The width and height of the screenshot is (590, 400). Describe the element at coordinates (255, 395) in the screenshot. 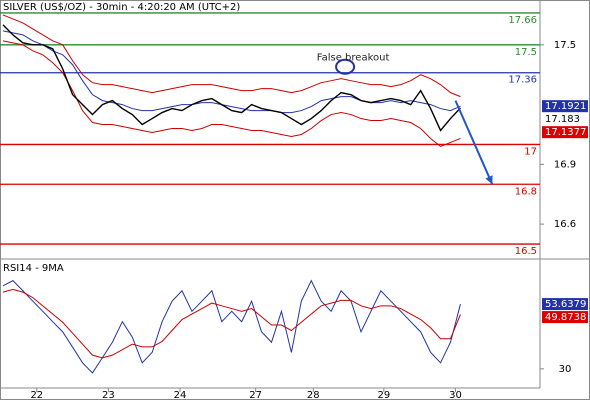

I see `x-tick-label: 27` at that location.